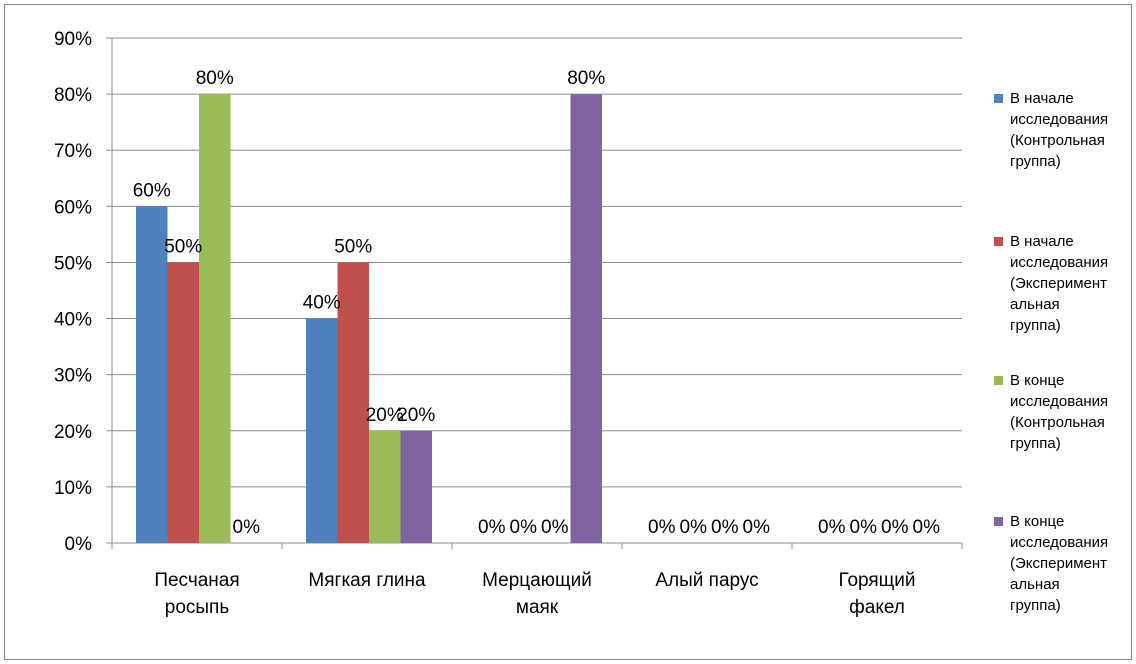 This screenshot has height=664, width=1136. I want to click on legend-label: В конце исследования (Контрольная группа), so click(1072, 412).